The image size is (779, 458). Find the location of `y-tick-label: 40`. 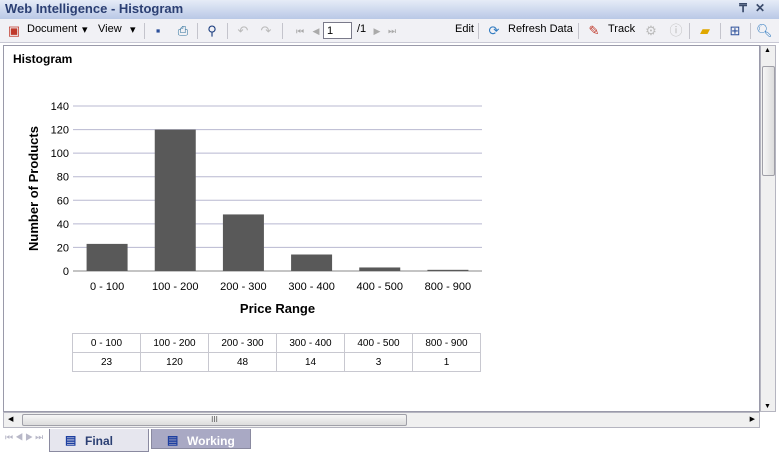

y-tick-label: 40 is located at coordinates (63, 225).